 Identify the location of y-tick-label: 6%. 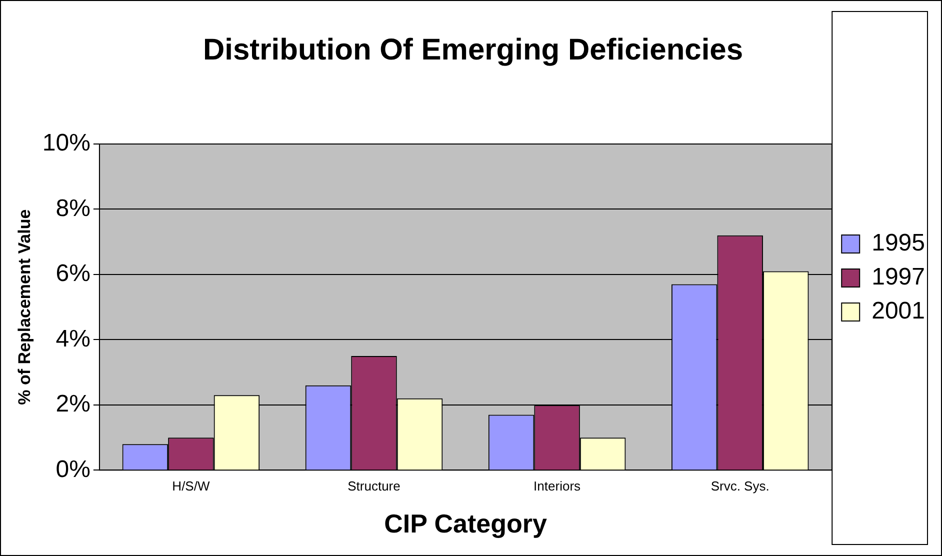
(73, 274).